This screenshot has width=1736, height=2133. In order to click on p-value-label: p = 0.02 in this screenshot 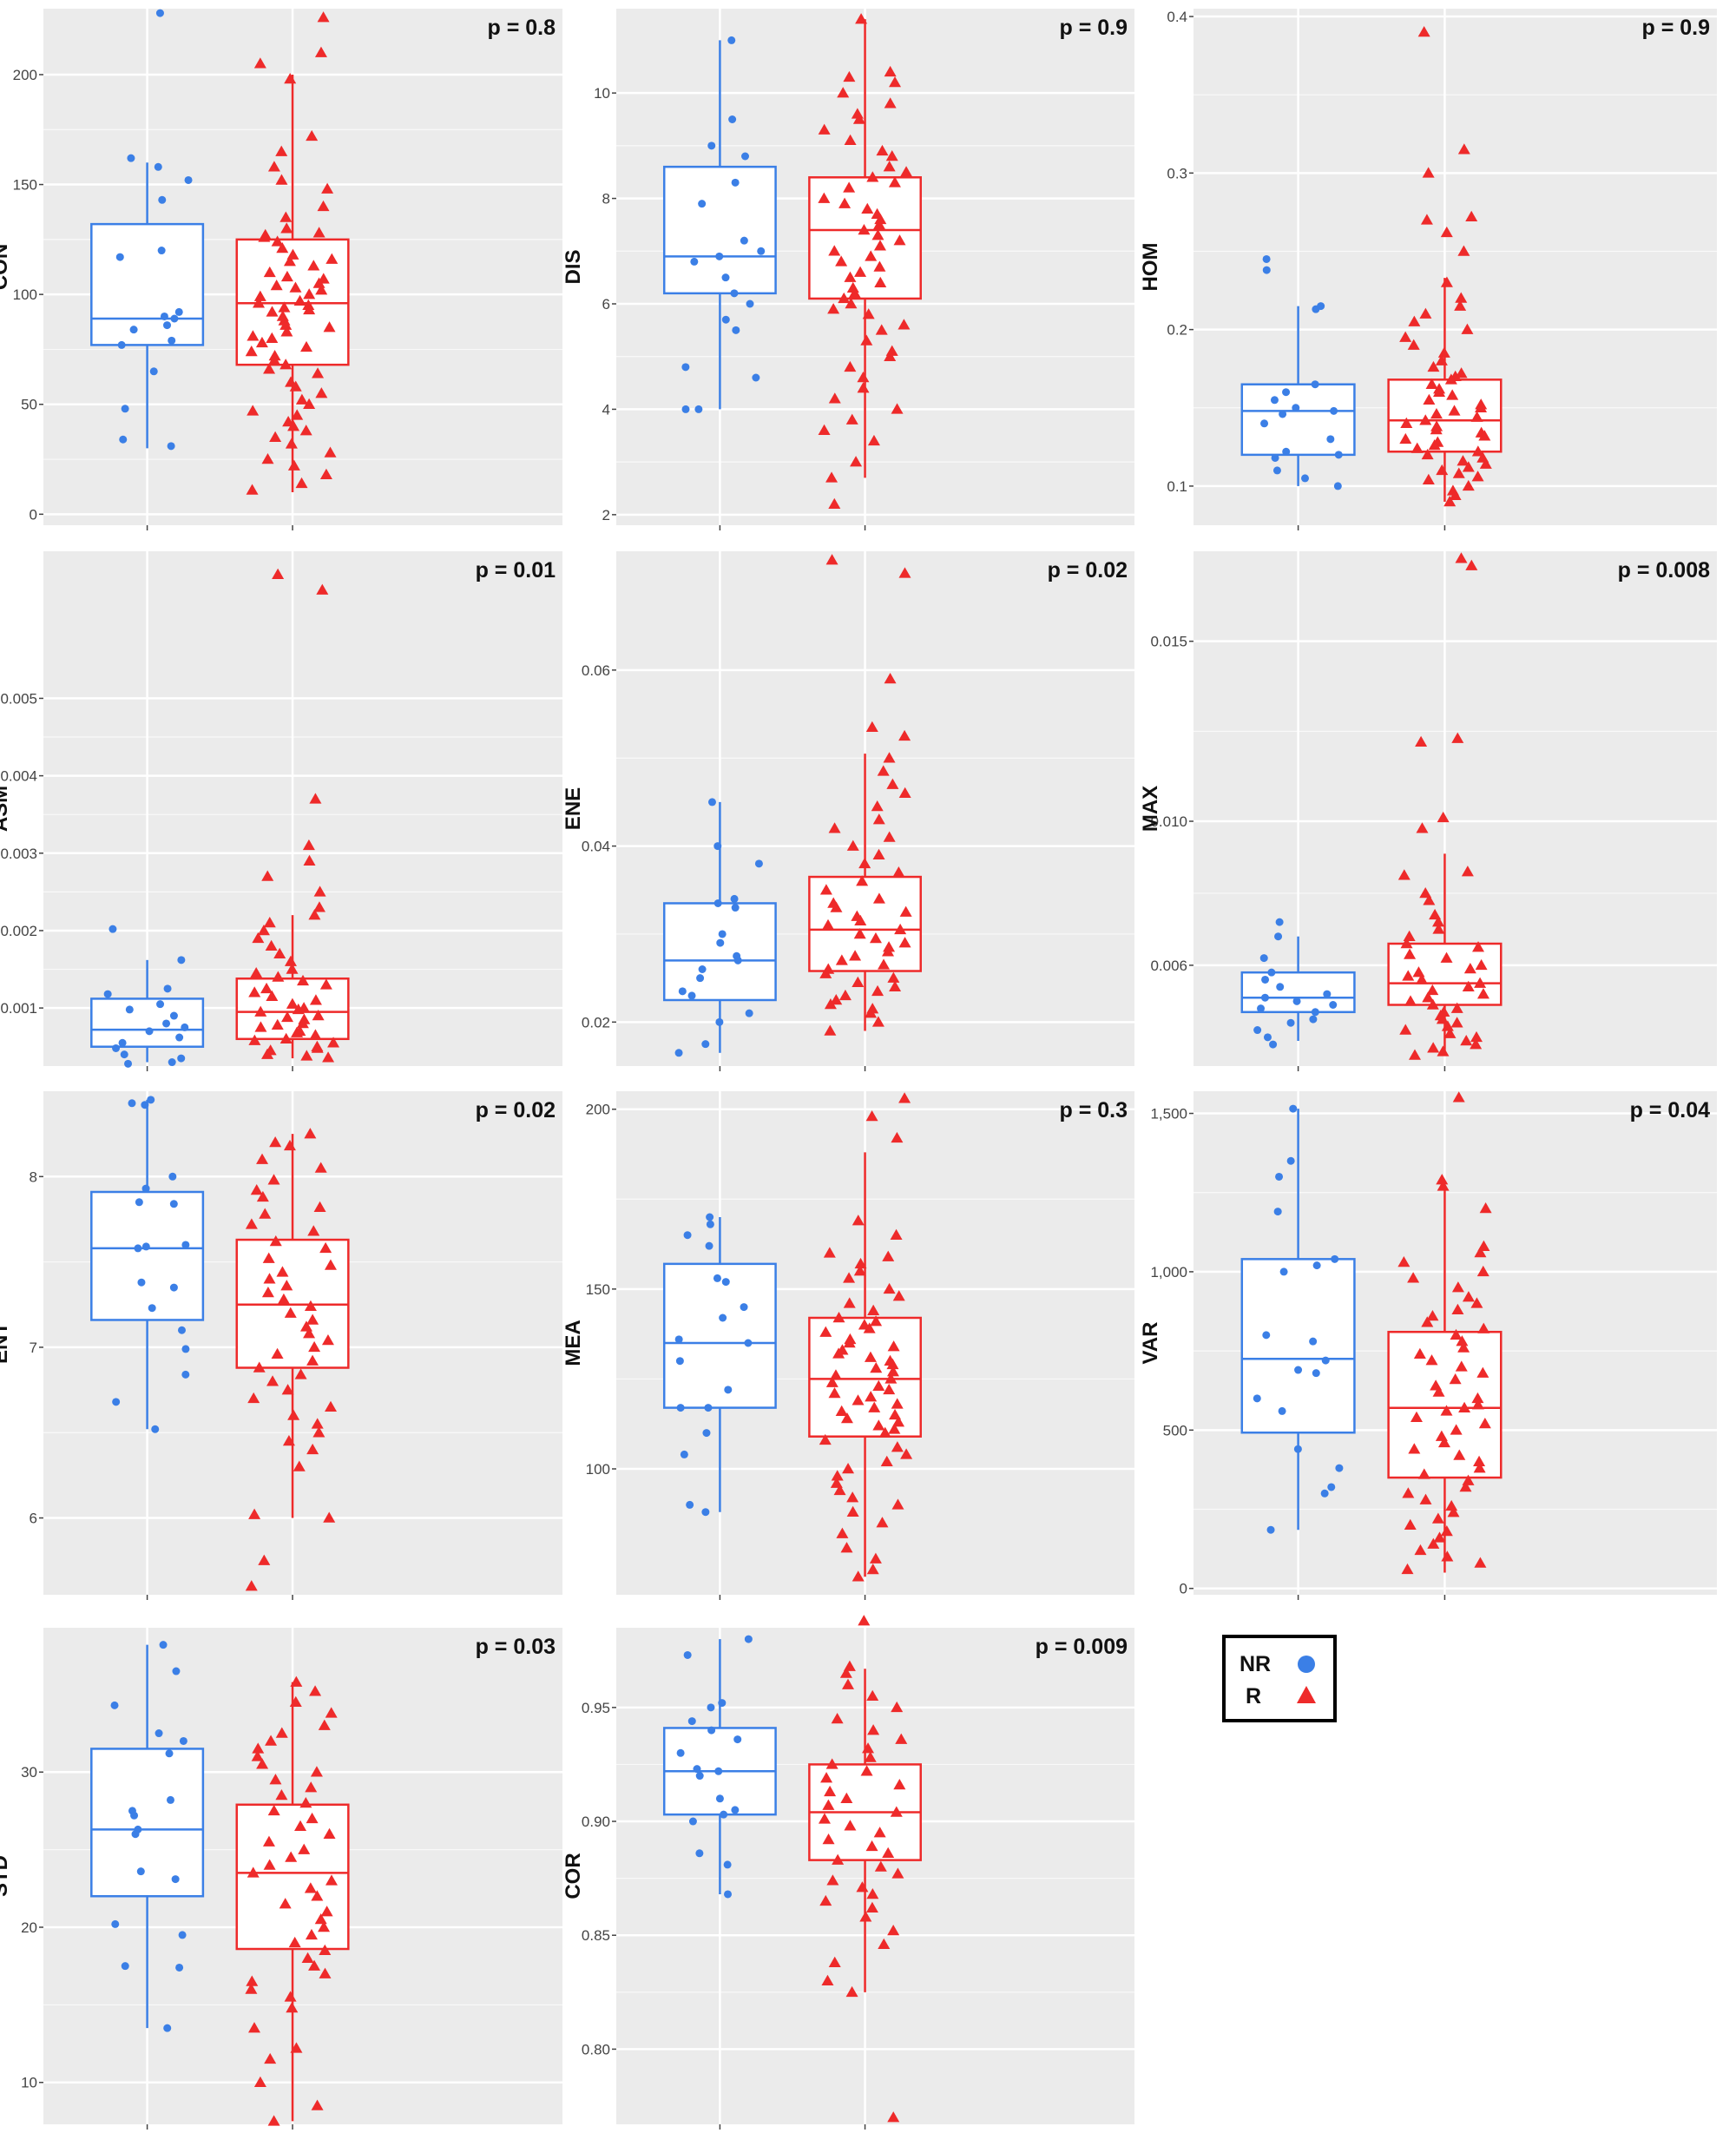, I will do `click(1088, 570)`.